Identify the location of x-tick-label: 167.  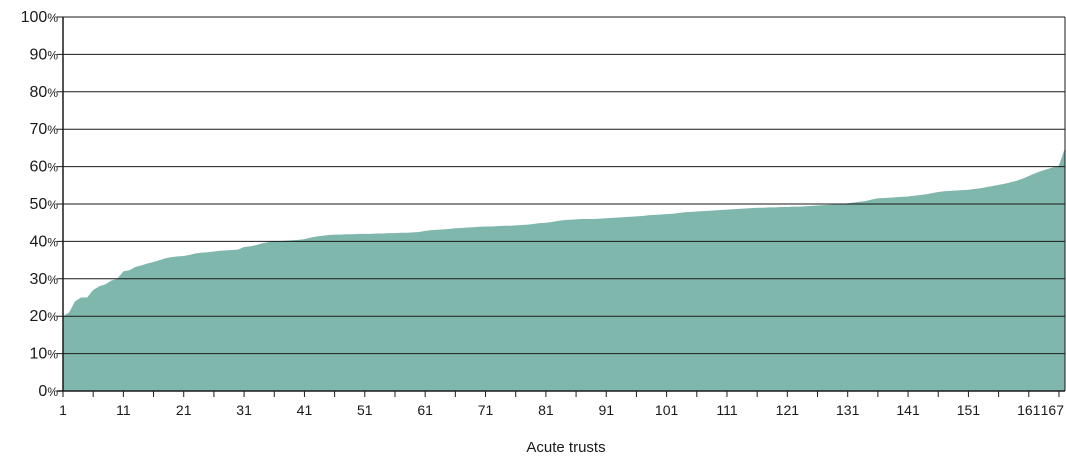
(1053, 410).